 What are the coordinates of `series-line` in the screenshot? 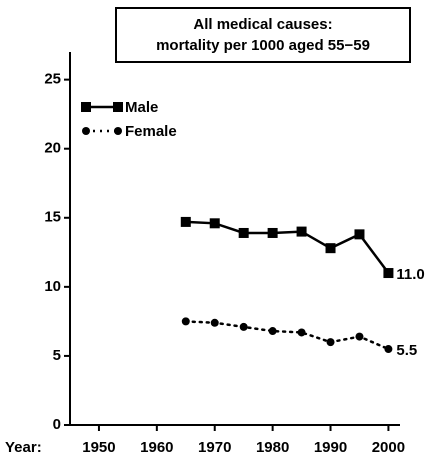 It's located at (287, 335).